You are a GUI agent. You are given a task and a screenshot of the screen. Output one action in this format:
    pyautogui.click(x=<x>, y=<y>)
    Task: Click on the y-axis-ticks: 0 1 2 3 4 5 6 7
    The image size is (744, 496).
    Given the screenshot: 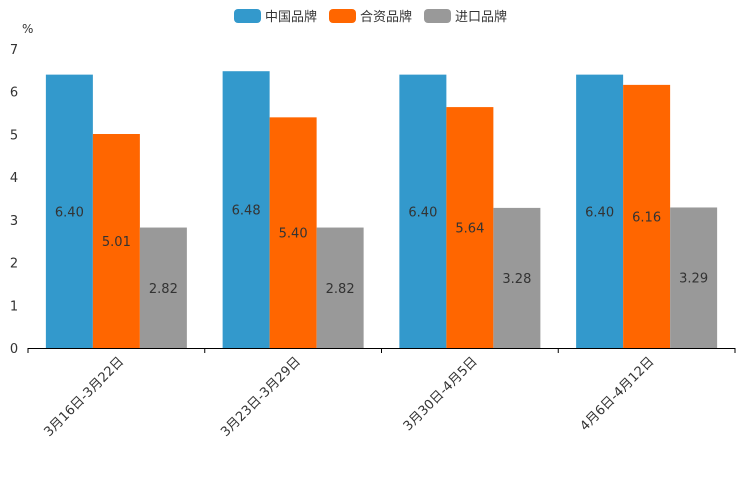 What is the action you would take?
    pyautogui.click(x=14, y=200)
    